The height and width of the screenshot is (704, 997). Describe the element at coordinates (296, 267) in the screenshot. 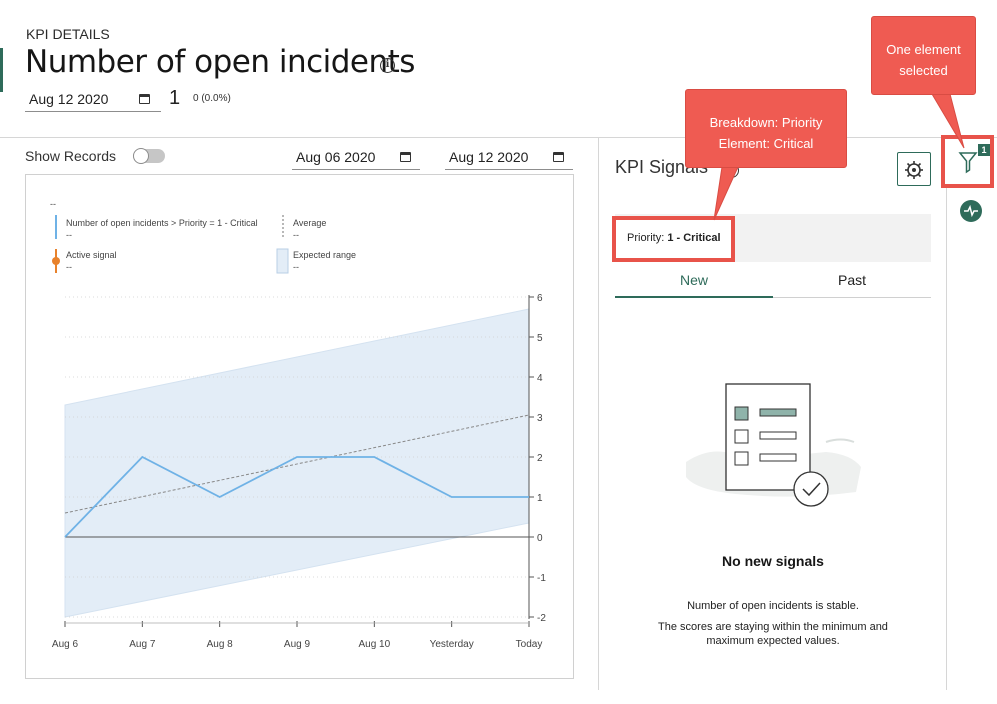

I see `legend-expected-value: --` at that location.